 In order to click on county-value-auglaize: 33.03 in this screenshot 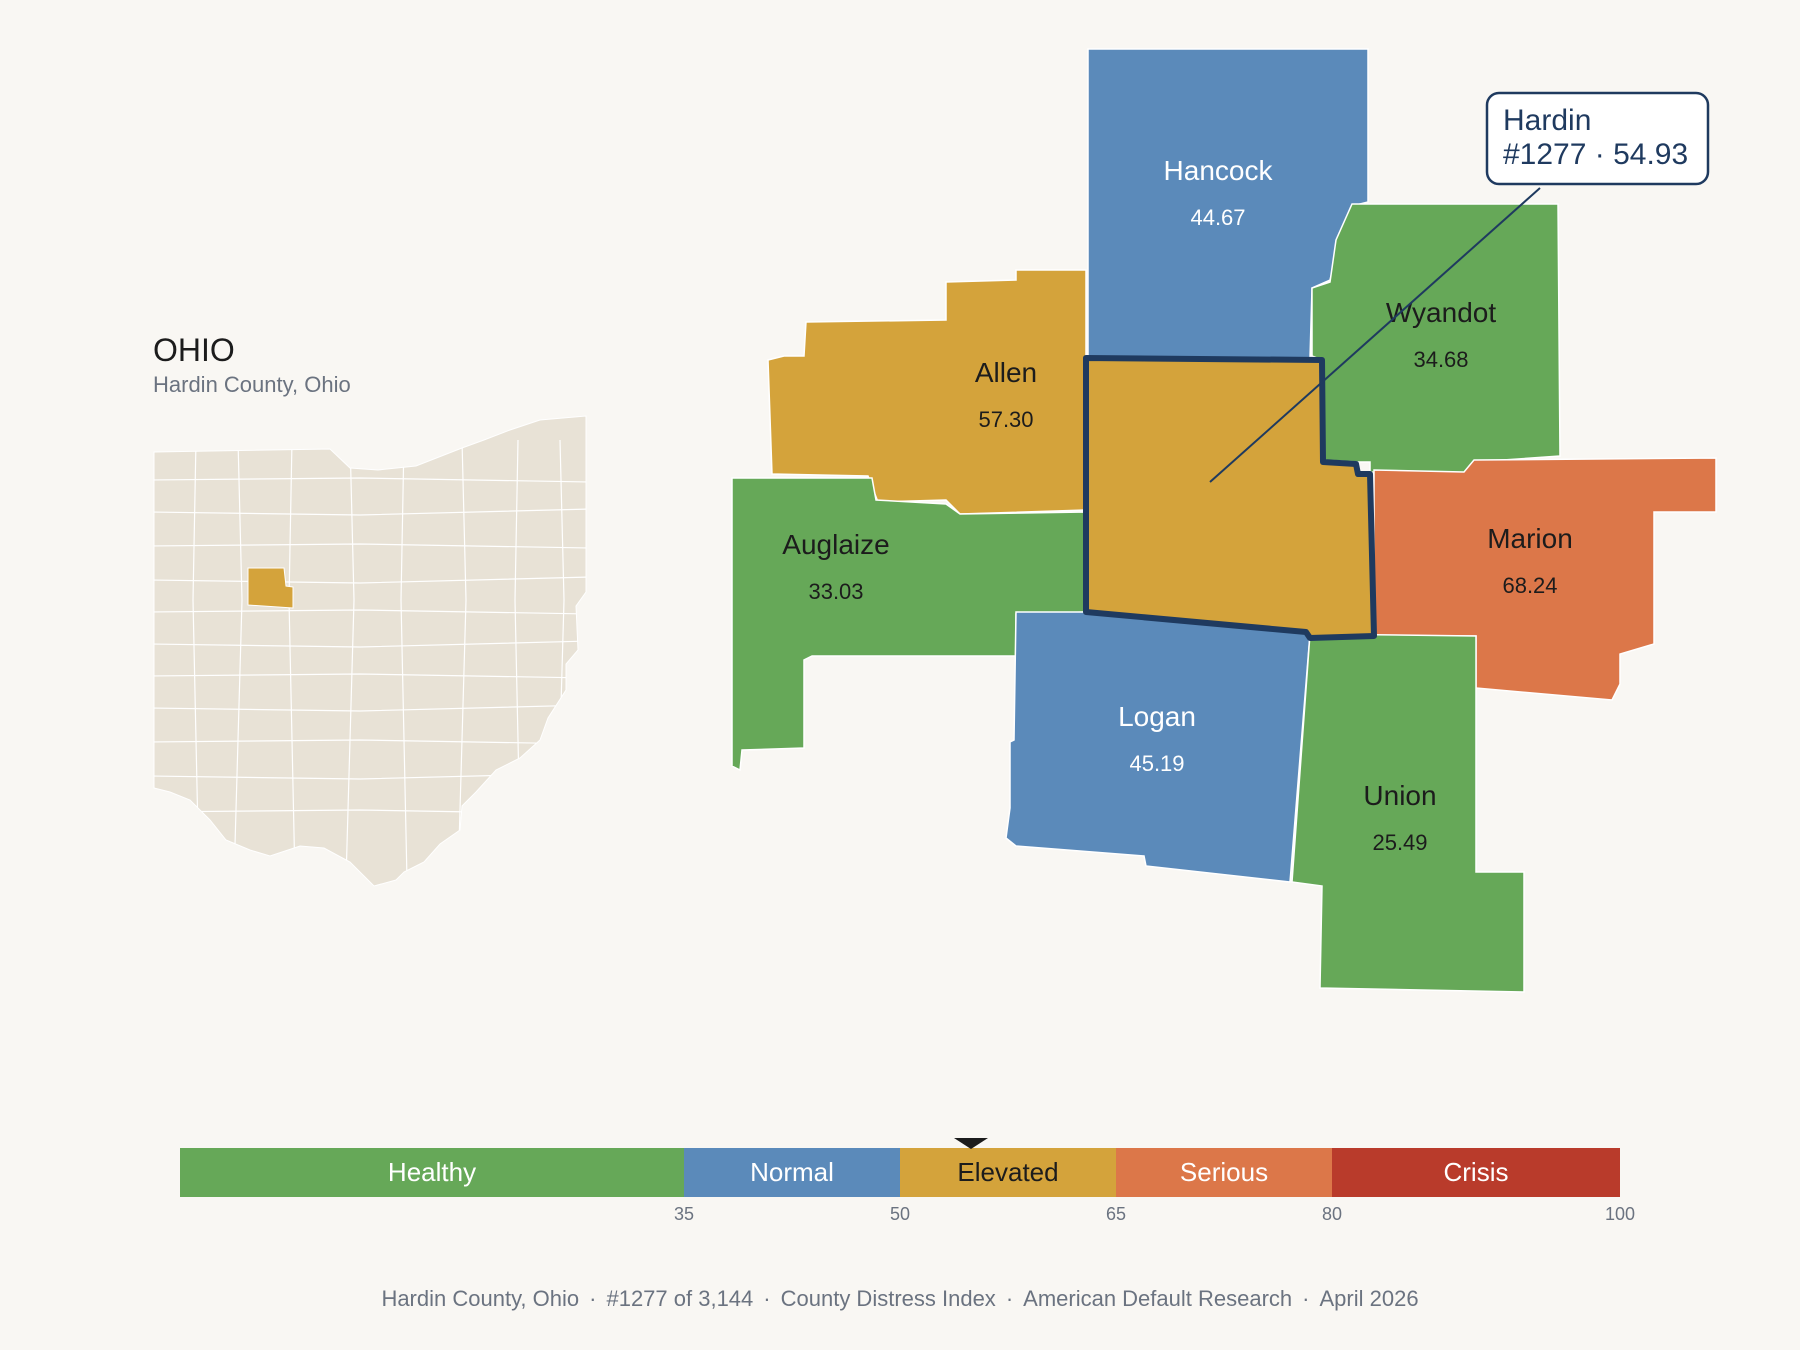, I will do `click(835, 591)`.